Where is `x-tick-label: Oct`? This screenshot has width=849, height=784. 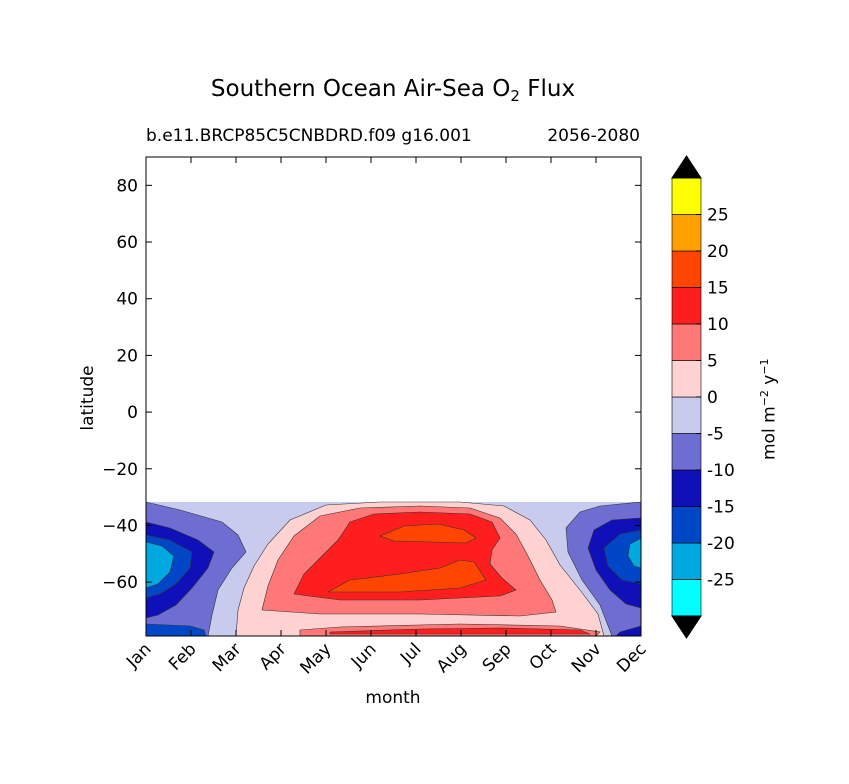
x-tick-label: Oct is located at coordinates (543, 656).